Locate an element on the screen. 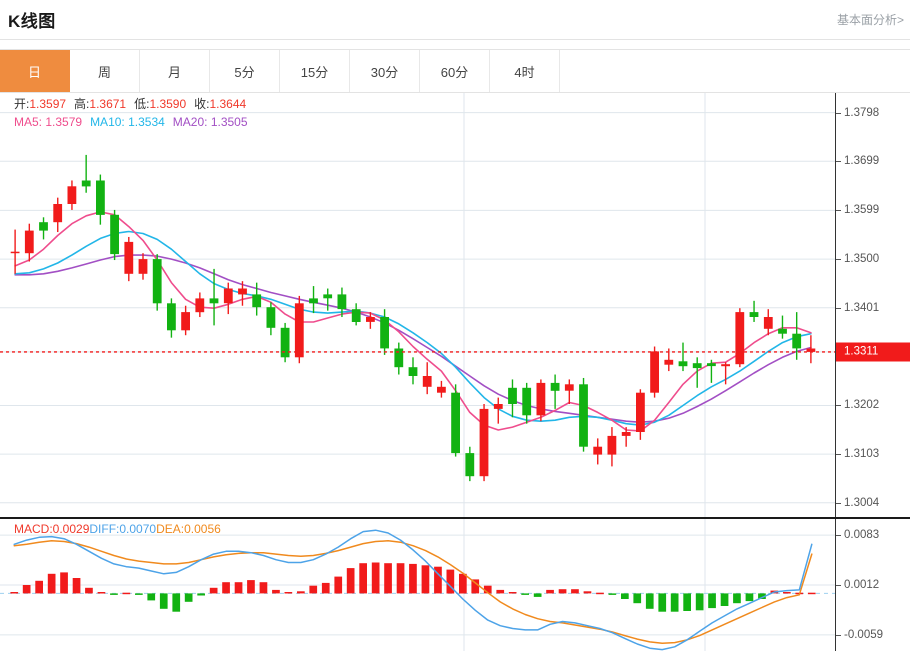  price-axis-label: 1.3798 is located at coordinates (862, 112).